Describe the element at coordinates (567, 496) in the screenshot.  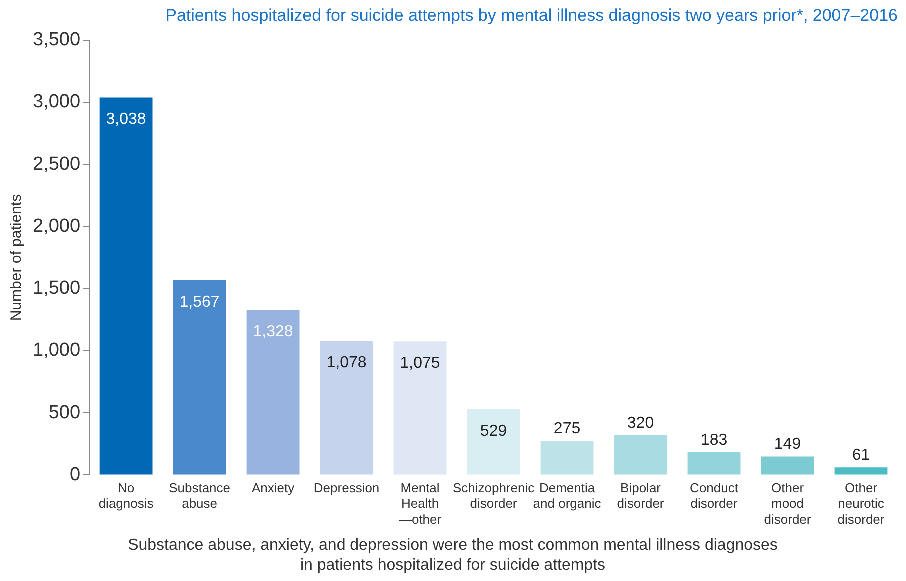
I see `x-tick-label: Dementia and organic` at that location.